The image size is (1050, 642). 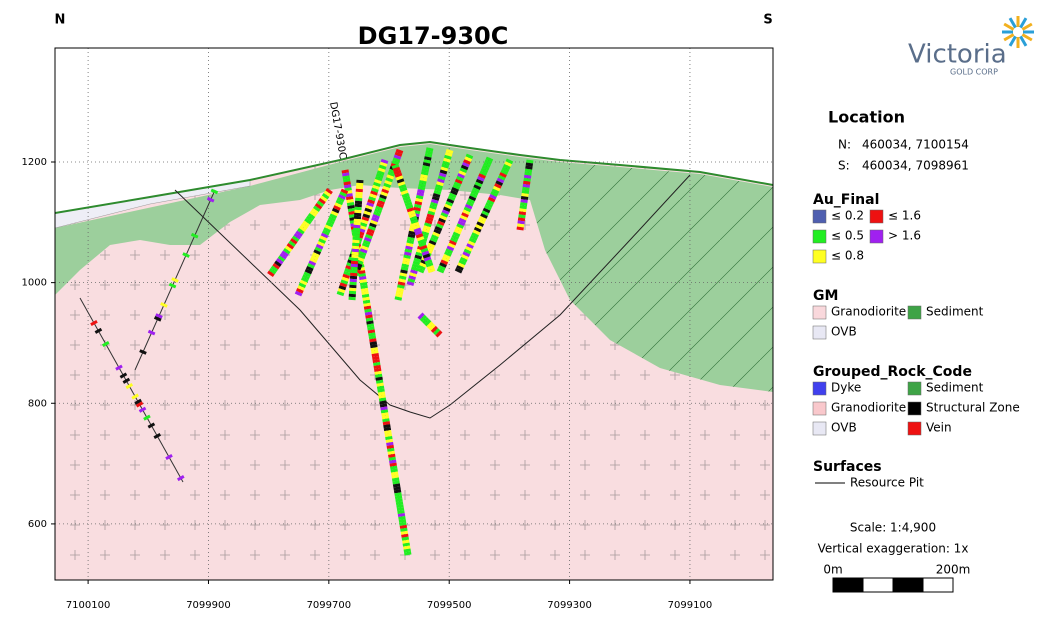 What do you see at coordinates (887, 483) in the screenshot?
I see `legend-label: Resource Pit` at bounding box center [887, 483].